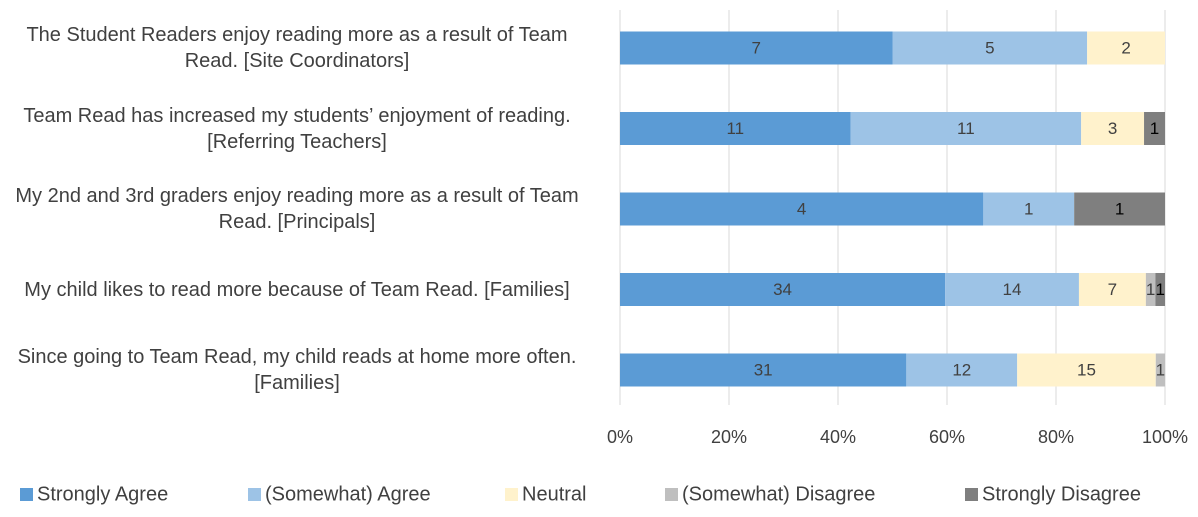 Image resolution: width=1198 pixels, height=517 pixels. What do you see at coordinates (1056, 437) in the screenshot?
I see `x-tick-label: 80%` at bounding box center [1056, 437].